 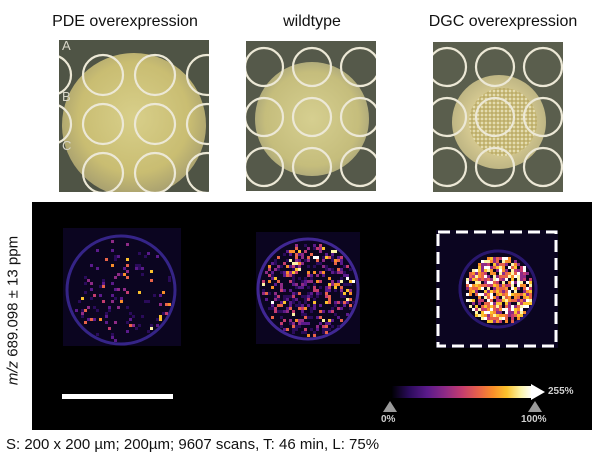 What do you see at coordinates (503, 21) in the screenshot?
I see `dgc-overexpression-label: DGC overexpression` at bounding box center [503, 21].